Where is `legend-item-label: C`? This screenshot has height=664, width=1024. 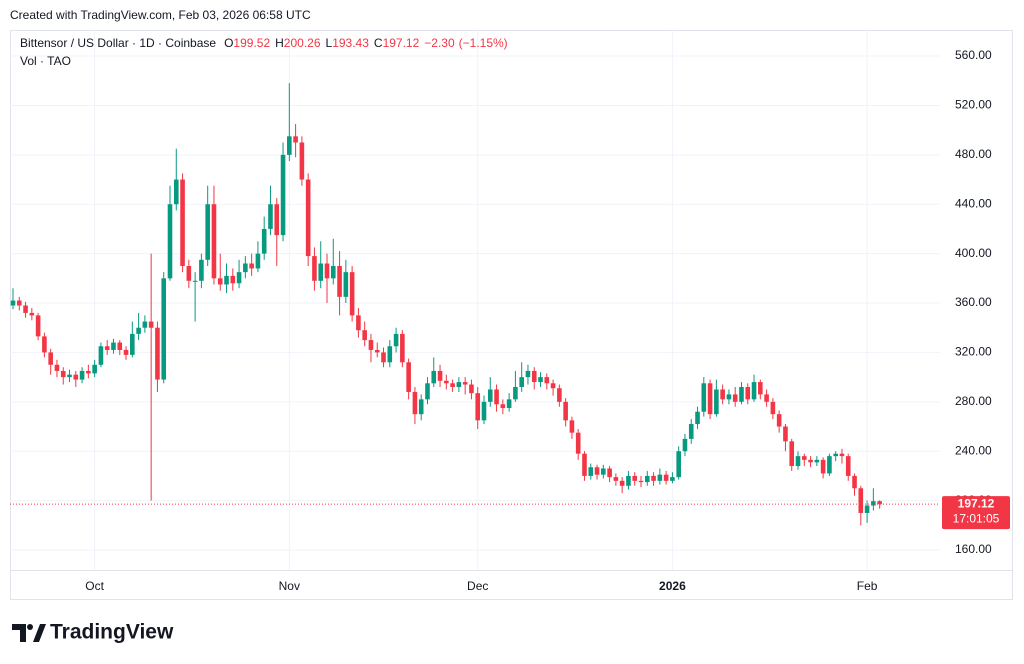
legend-item-label: C is located at coordinates (378, 43).